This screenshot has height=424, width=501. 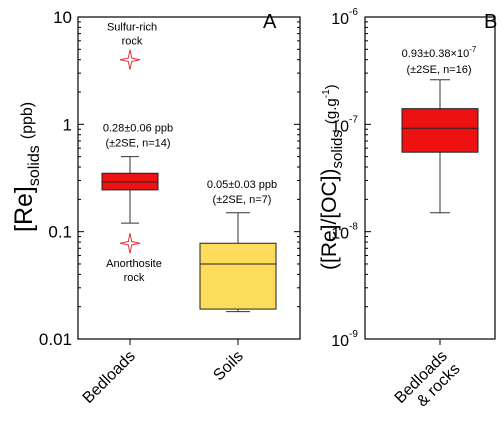 I want to click on panel-b-y-tick-exponent: -6, so click(x=353, y=12).